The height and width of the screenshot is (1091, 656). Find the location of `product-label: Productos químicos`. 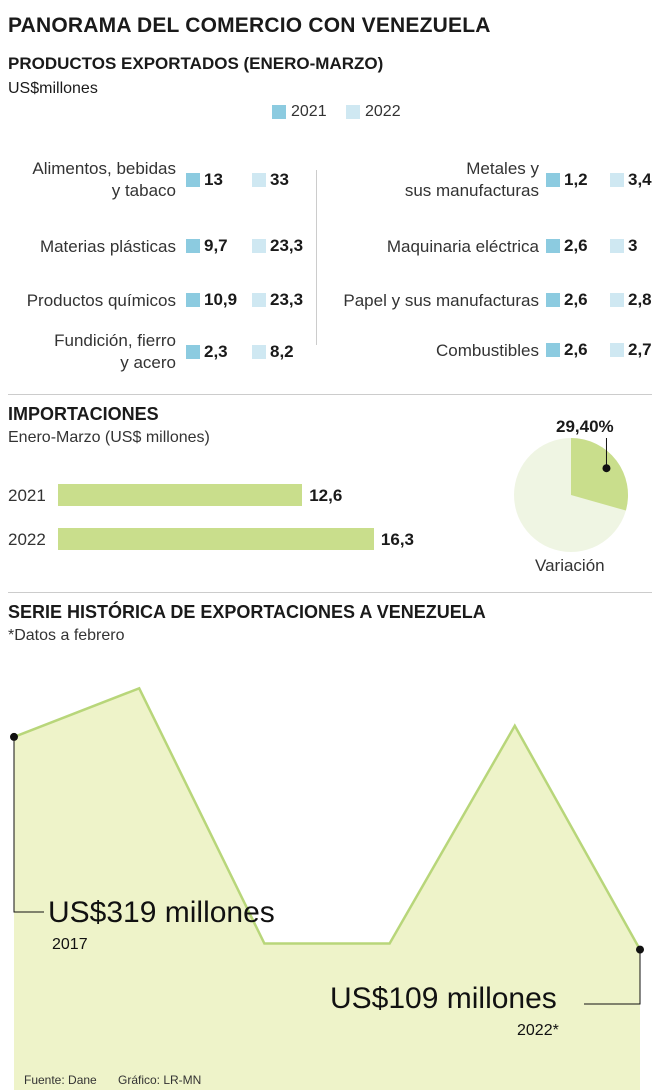

product-label: Productos químicos is located at coordinates (101, 300).